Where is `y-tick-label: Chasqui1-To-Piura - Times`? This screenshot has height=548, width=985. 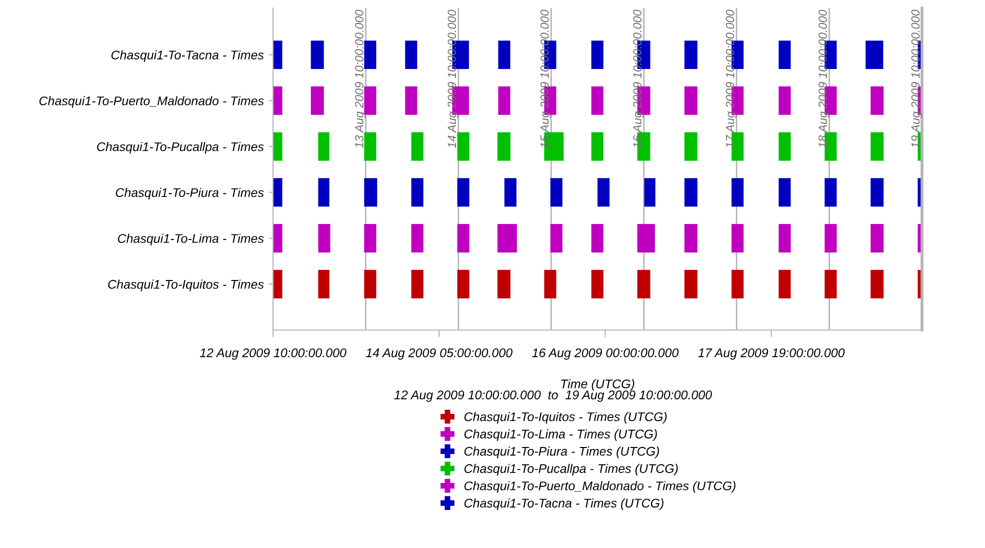
y-tick-label: Chasqui1-To-Piura - Times is located at coordinates (190, 194).